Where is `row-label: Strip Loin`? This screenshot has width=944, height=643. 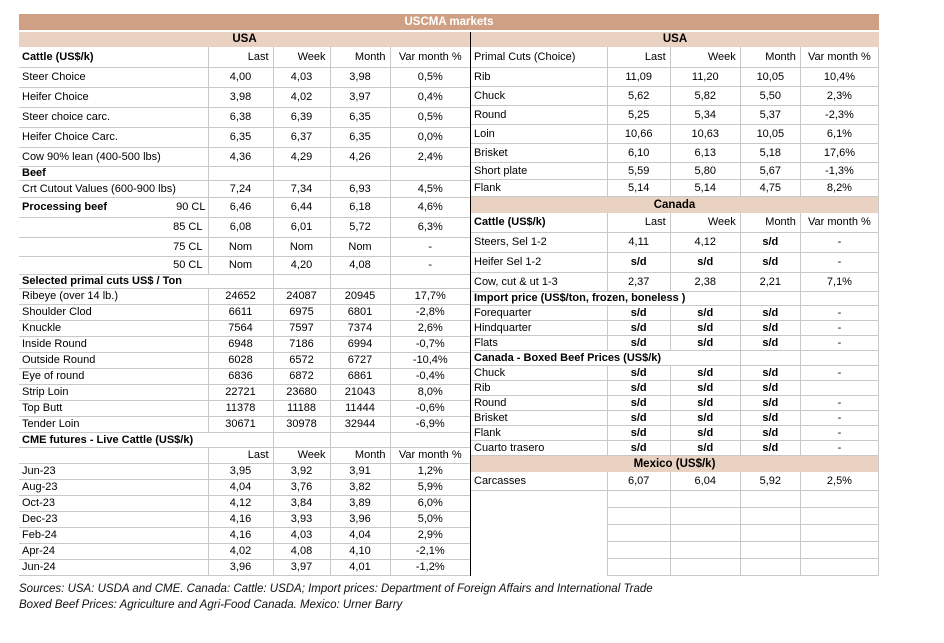 row-label: Strip Loin is located at coordinates (113, 392).